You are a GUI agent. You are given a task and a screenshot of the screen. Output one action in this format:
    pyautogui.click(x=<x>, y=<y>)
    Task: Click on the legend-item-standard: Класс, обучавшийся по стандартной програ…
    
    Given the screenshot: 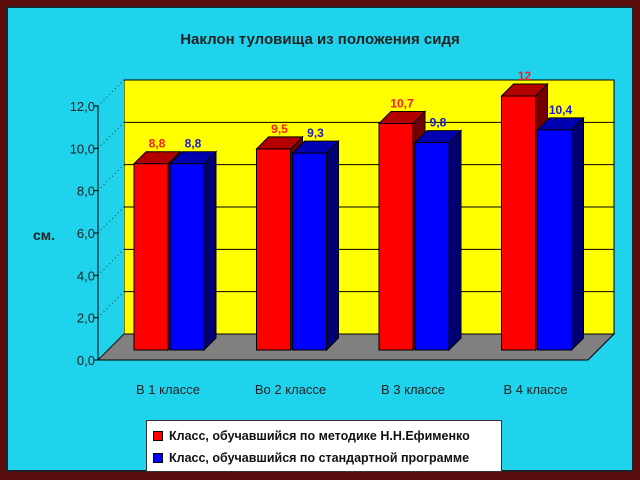 What is the action you would take?
    pyautogui.click(x=324, y=458)
    